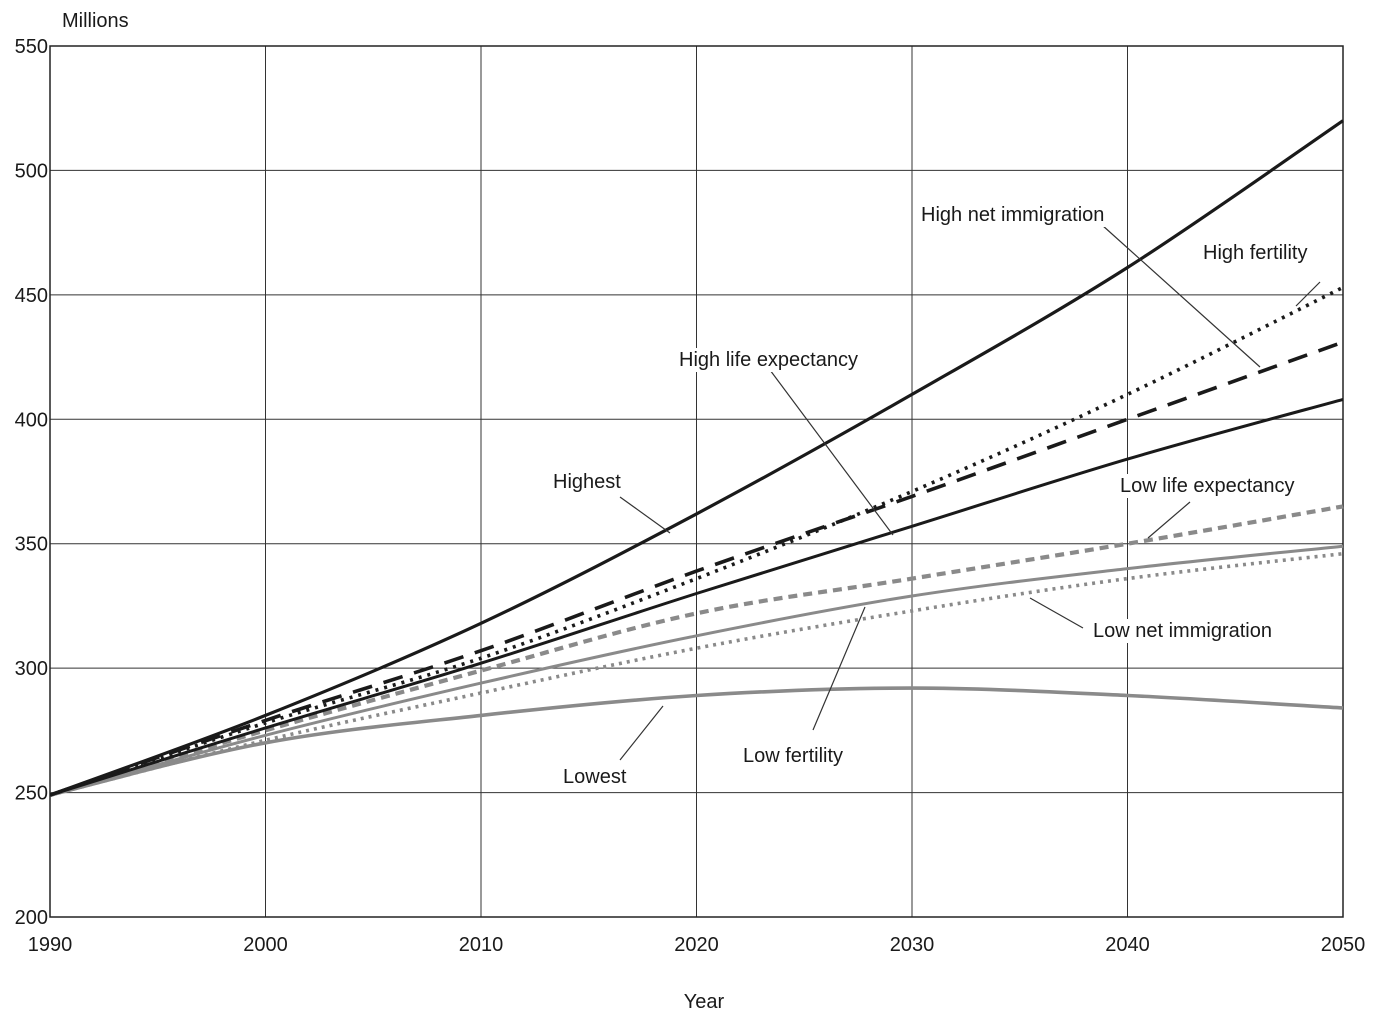 The height and width of the screenshot is (1013, 1387). Describe the element at coordinates (1181, 296) in the screenshot. I see `leader-high-net-immigration` at that location.